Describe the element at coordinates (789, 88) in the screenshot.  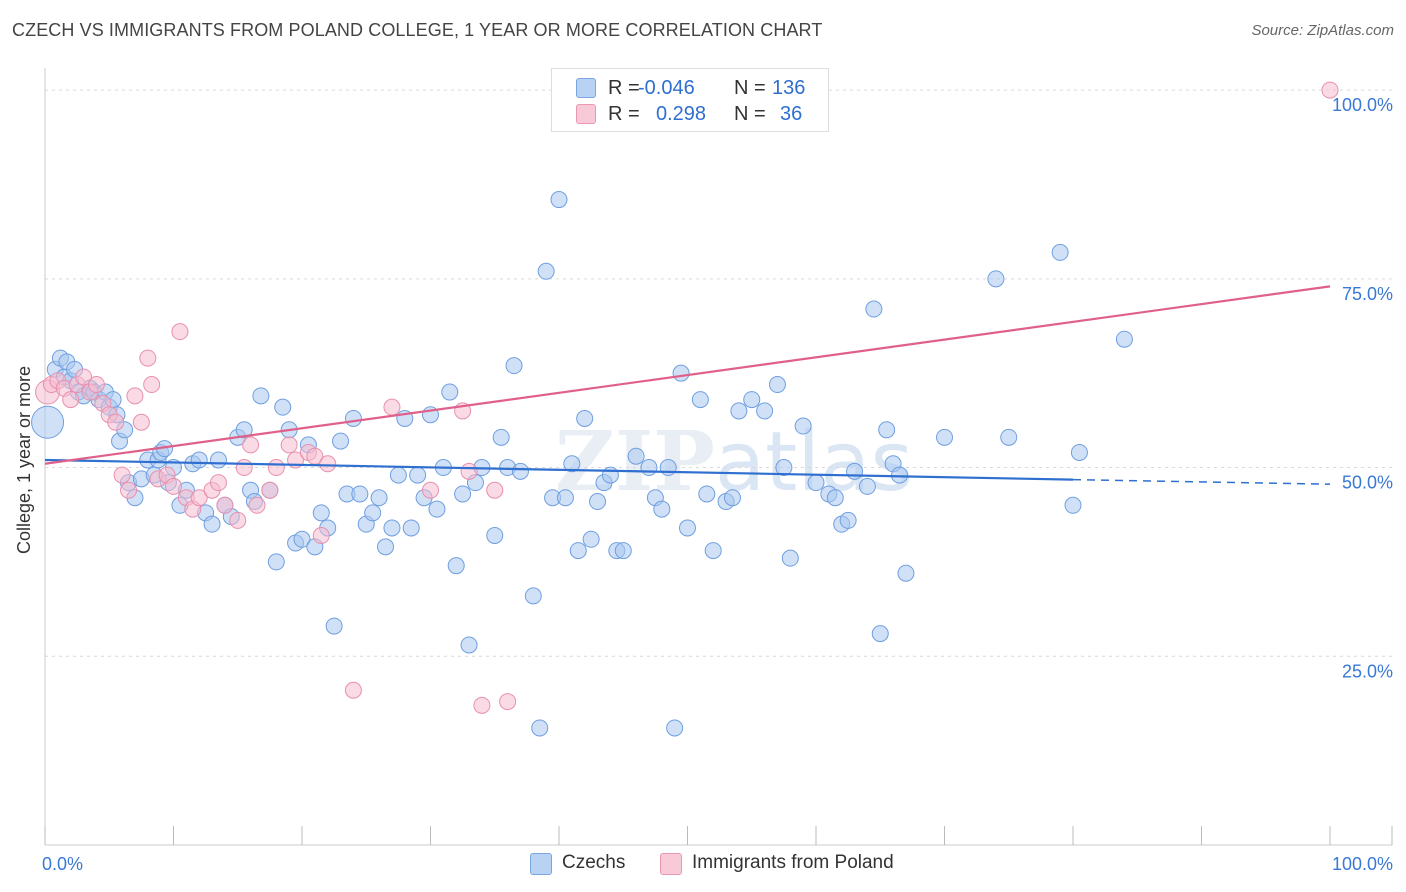
I see `n-value: 136` at that location.